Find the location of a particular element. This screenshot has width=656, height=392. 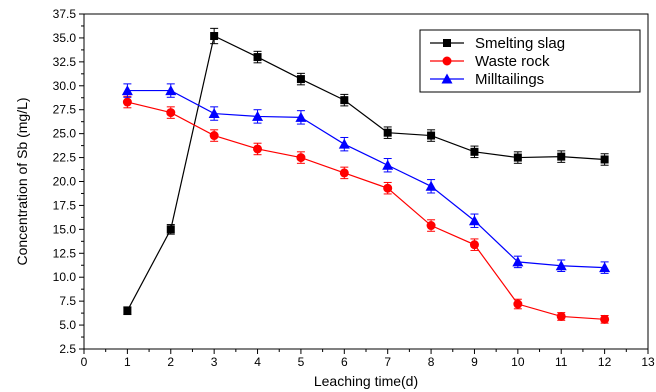

x-tick-label: 6 is located at coordinates (344, 362).